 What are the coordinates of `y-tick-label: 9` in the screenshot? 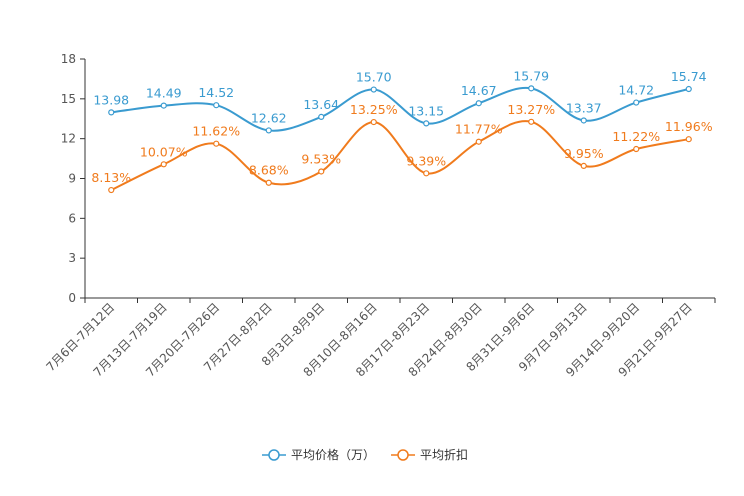 It's located at (72, 179).